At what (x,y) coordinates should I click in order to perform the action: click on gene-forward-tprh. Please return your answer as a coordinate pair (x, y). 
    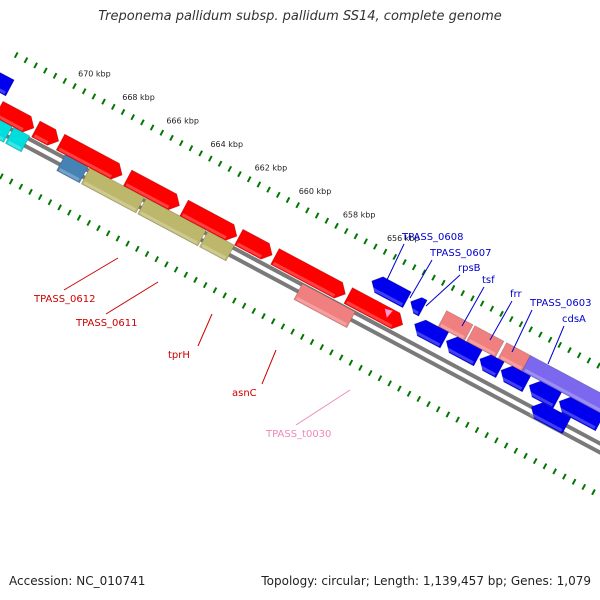
    Looking at the image, I should click on (308, 273).